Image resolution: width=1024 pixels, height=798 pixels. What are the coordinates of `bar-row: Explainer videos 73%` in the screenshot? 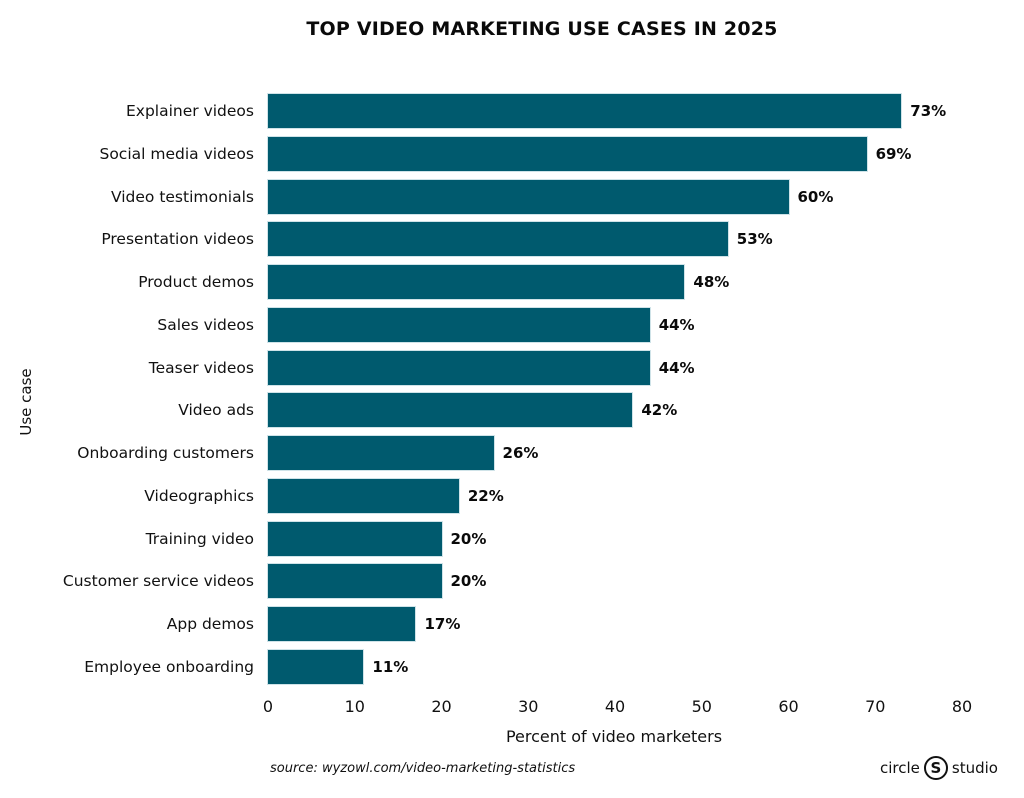 It's located at (512, 111).